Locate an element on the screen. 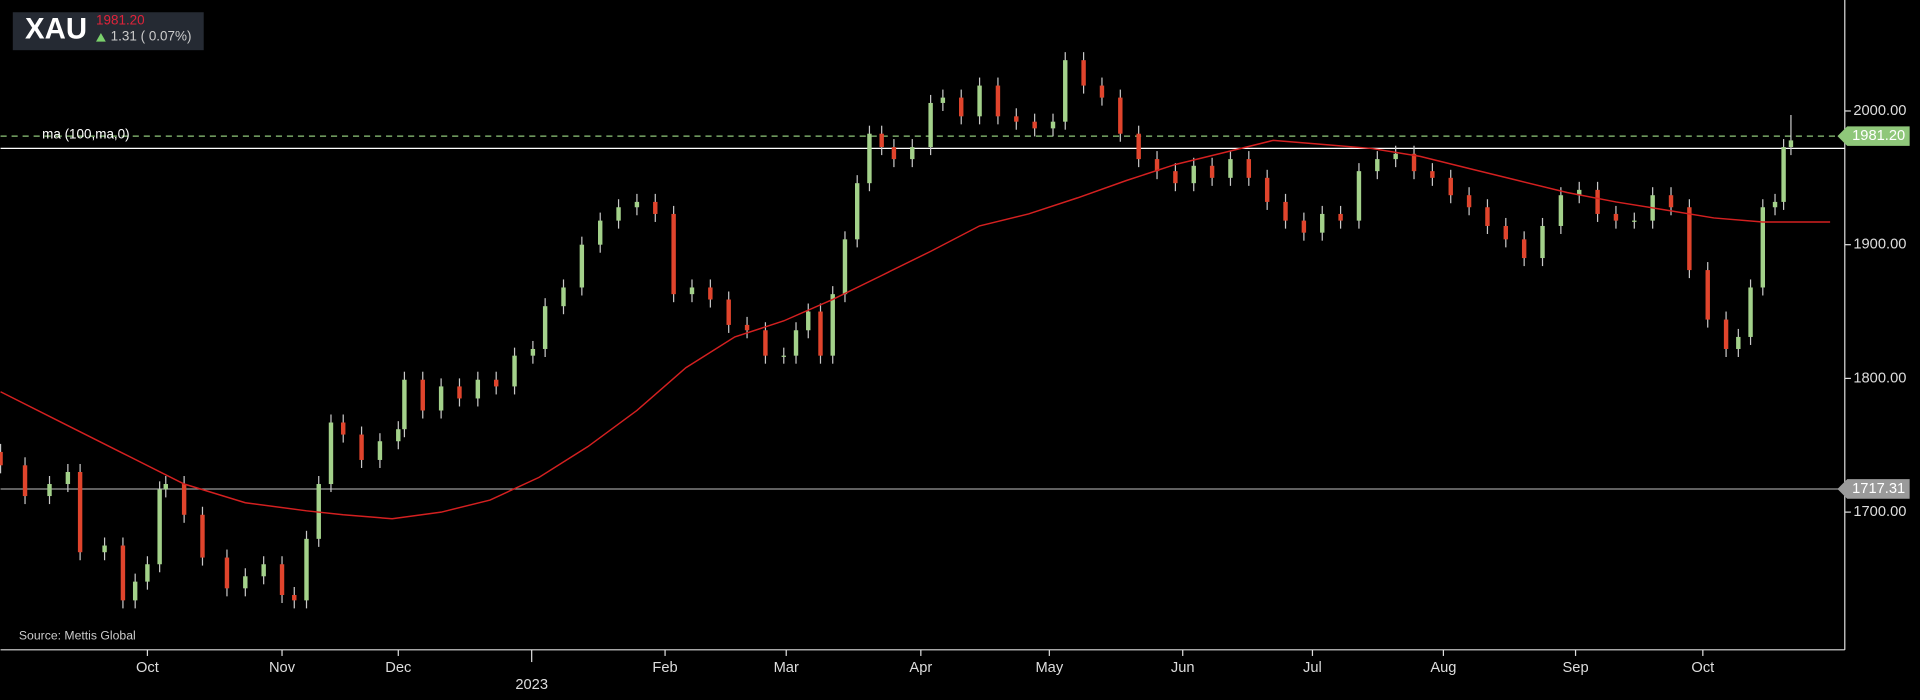 Image resolution: width=1920 pixels, height=700 pixels. price-tag-label: 1717.31 is located at coordinates (1878, 489).